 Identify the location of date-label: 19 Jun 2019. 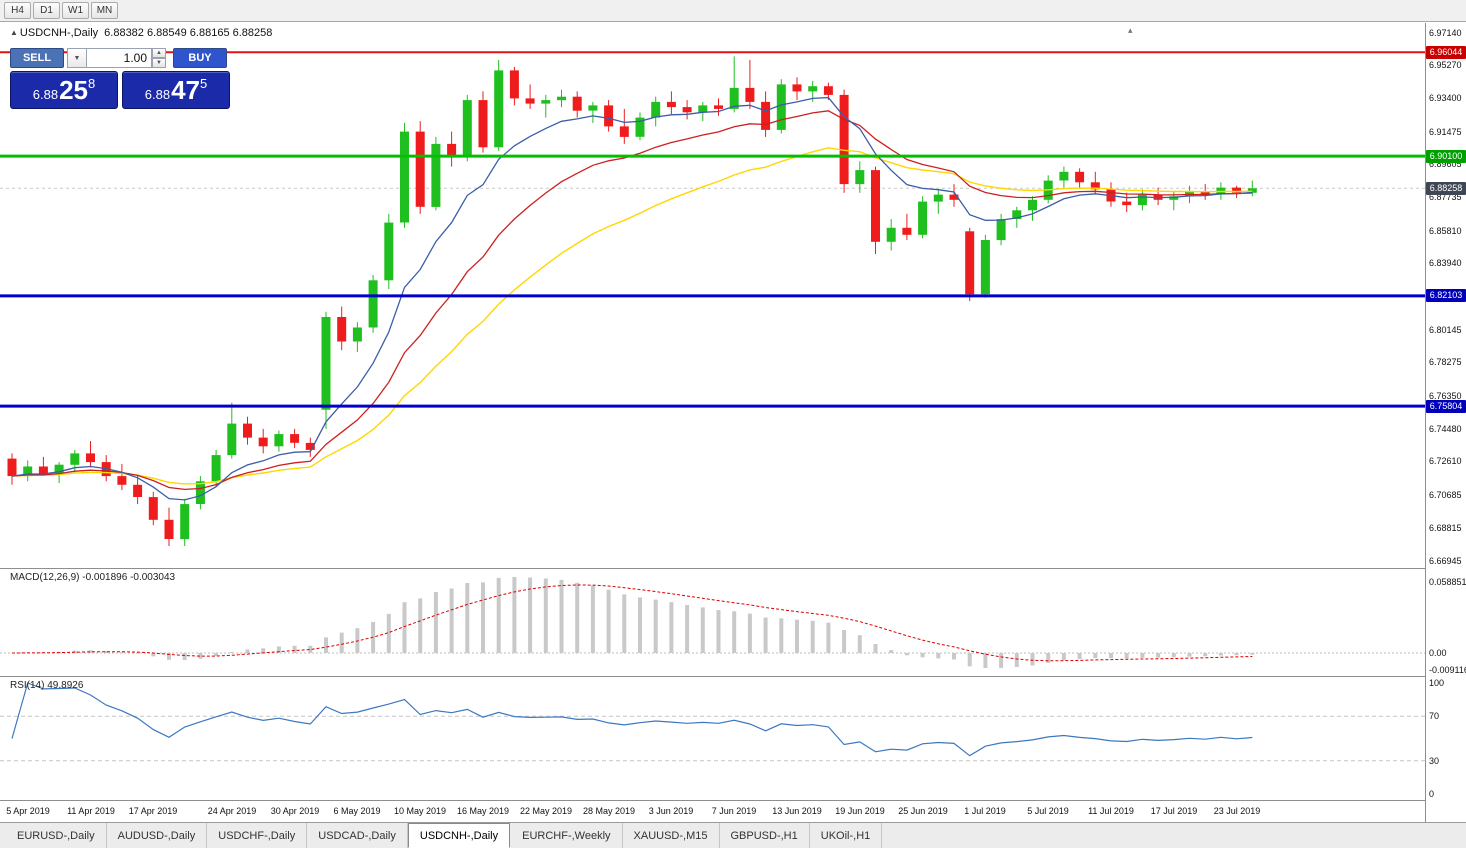
(860, 811).